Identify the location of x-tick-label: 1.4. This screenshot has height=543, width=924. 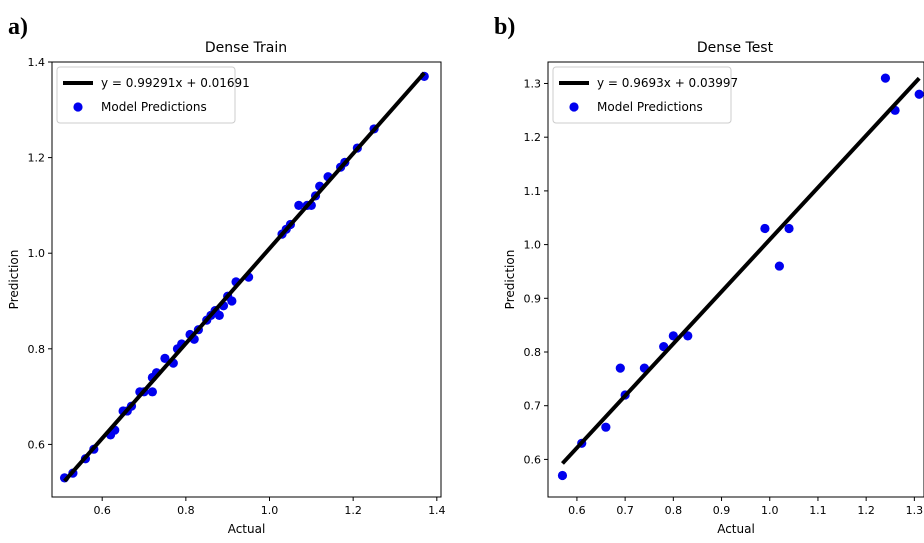
(437, 510).